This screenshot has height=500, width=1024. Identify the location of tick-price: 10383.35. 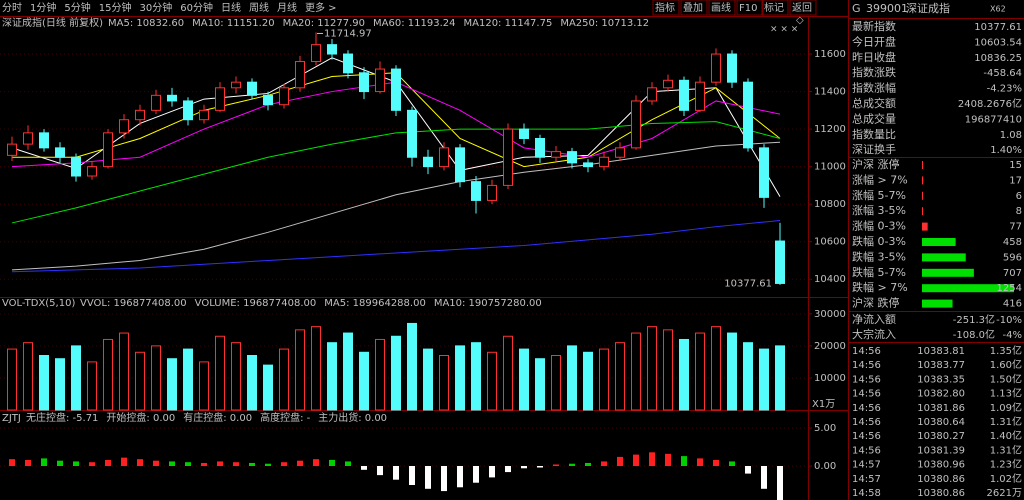
(941, 379).